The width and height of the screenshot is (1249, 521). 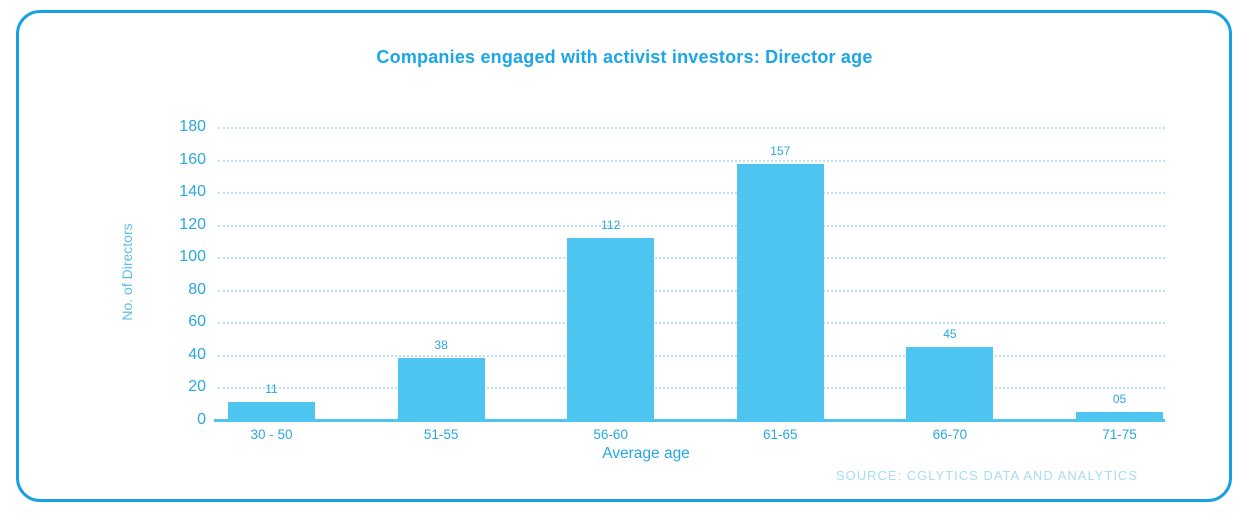 What do you see at coordinates (780, 434) in the screenshot?
I see `x-tick-label: 61-65` at bounding box center [780, 434].